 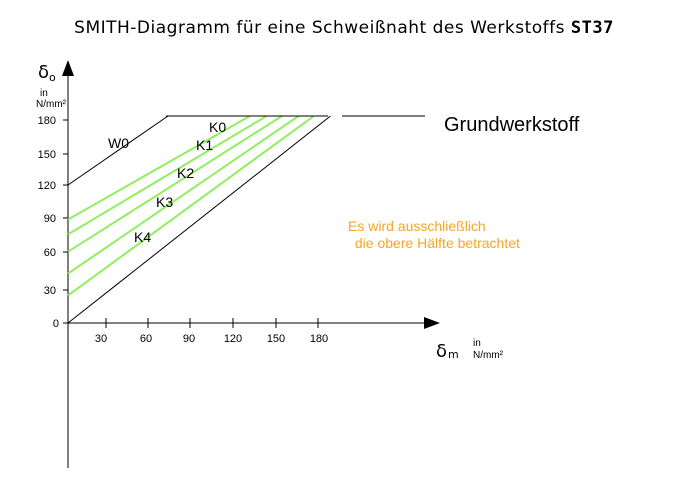 What do you see at coordinates (512, 125) in the screenshot?
I see `base-material-label: Grundwerkstoff` at bounding box center [512, 125].